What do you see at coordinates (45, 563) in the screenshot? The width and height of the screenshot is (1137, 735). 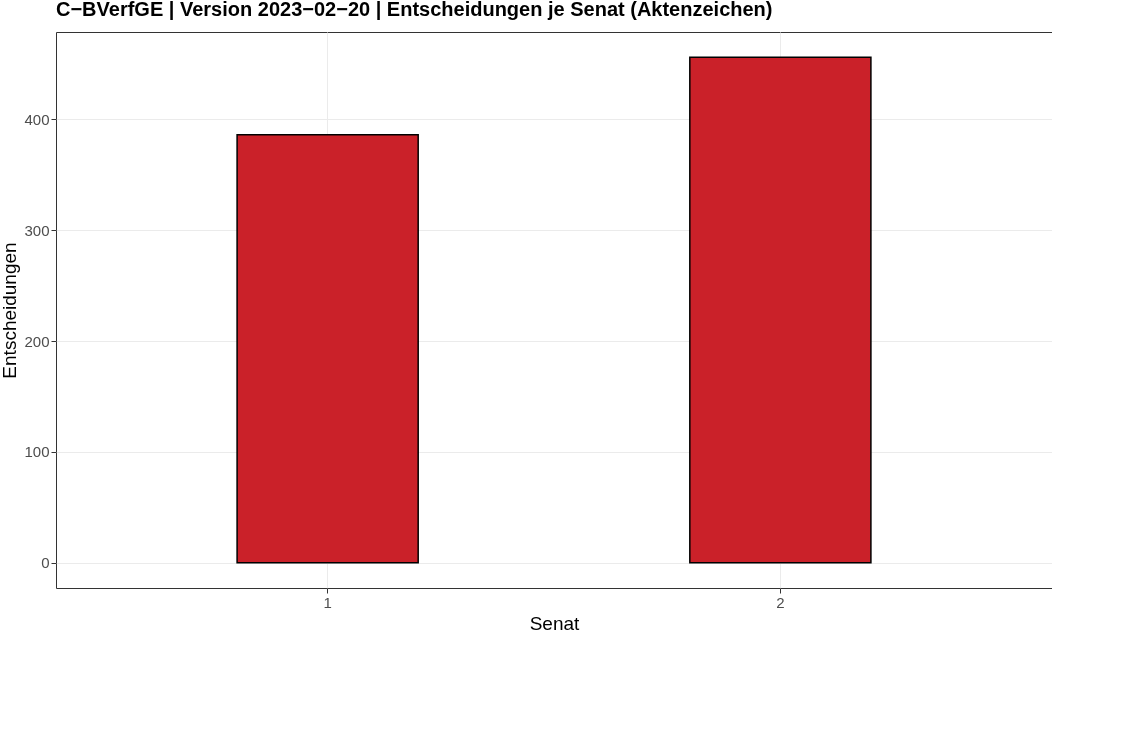 I see `y-tick-label: 0` at bounding box center [45, 563].